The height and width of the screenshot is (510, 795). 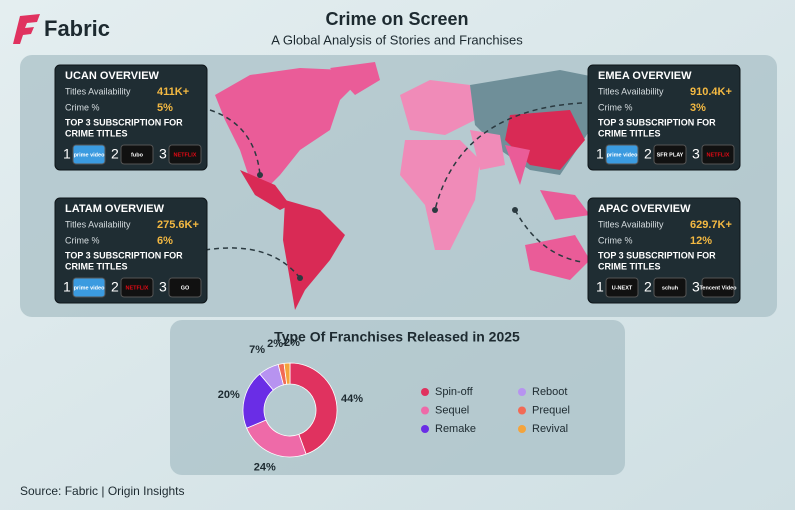 I want to click on service-name: fubo, so click(x=137, y=155).